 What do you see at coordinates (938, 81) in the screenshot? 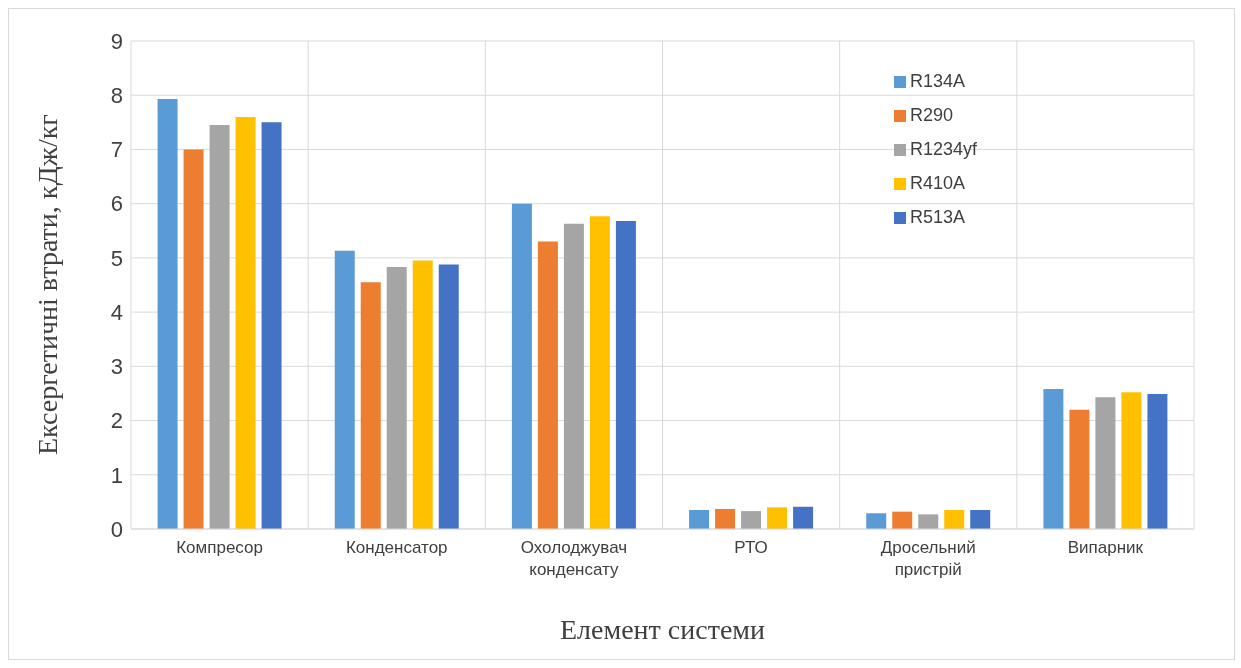
I see `legend-label: R134A` at bounding box center [938, 81].